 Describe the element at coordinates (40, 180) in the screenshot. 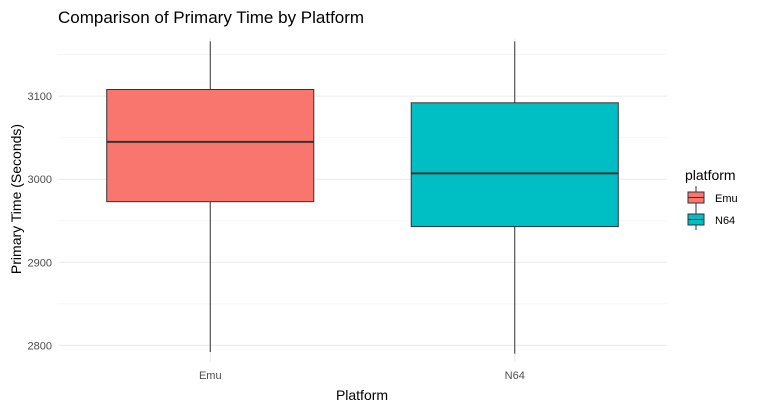

I see `y-tick-label: 3000` at that location.